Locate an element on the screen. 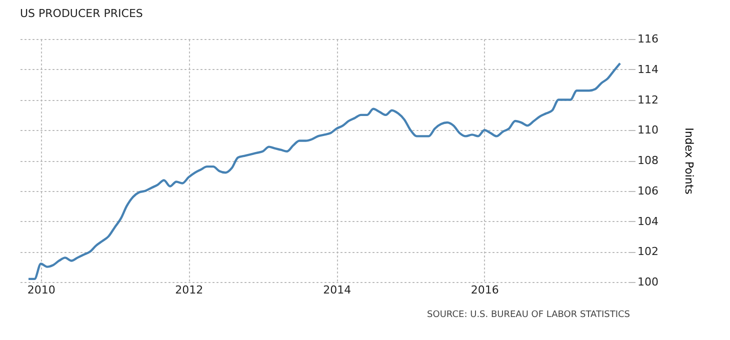  x-tick-label: 2012 is located at coordinates (189, 290).